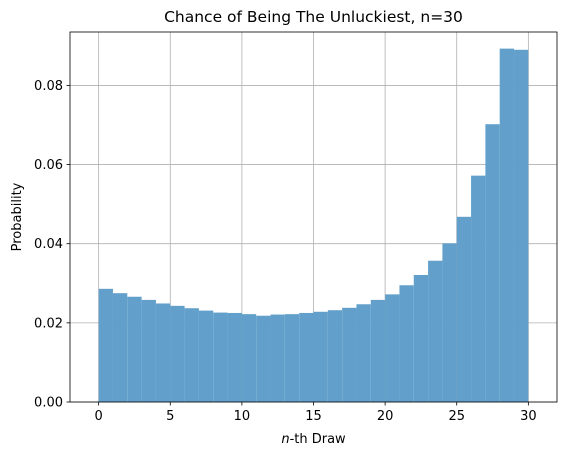  I want to click on chart-title: Chance of Being The Unluckiest, n=30, so click(313, 17).